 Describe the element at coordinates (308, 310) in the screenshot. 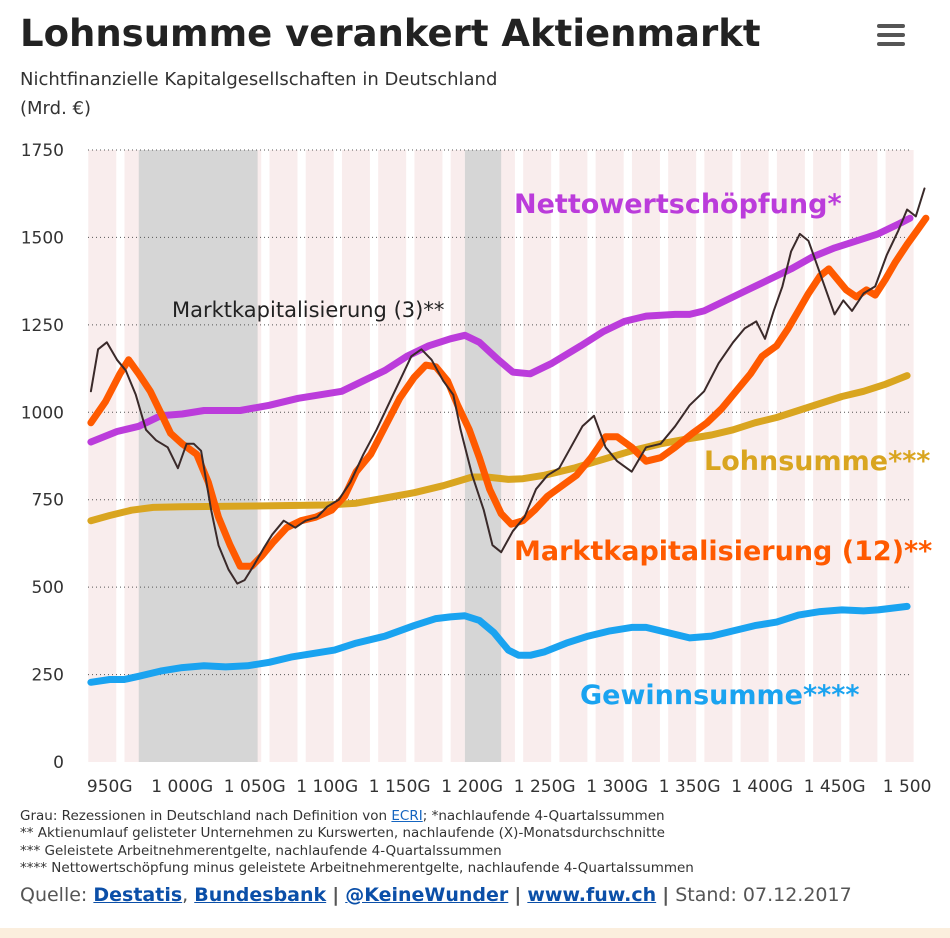

I see `label-marktkap-3: Marktkapitalisierung (3)**` at that location.